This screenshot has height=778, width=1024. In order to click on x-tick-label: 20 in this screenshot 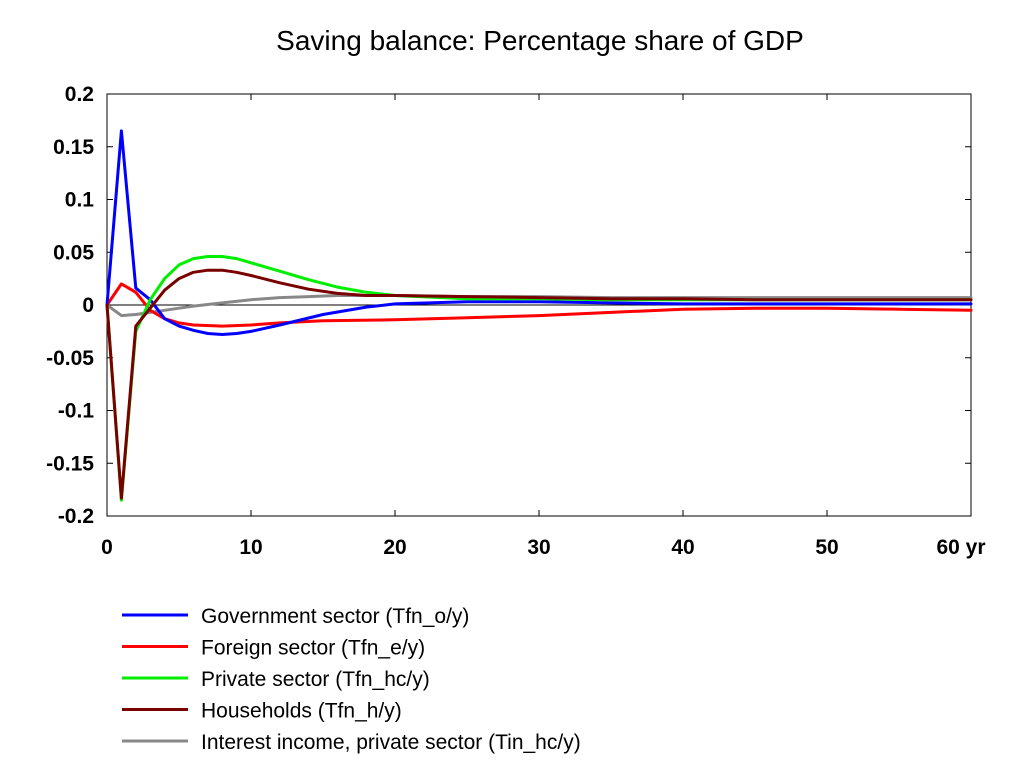, I will do `click(394, 547)`.